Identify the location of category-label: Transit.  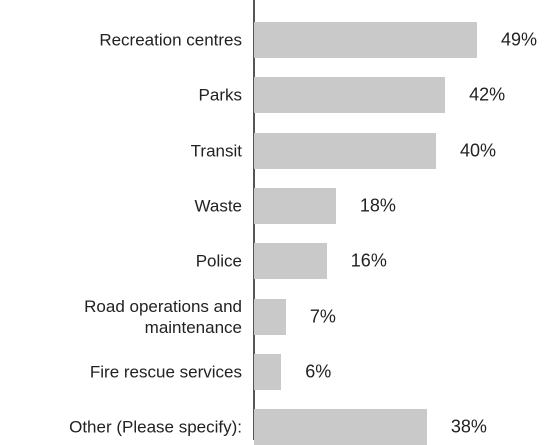
(216, 151).